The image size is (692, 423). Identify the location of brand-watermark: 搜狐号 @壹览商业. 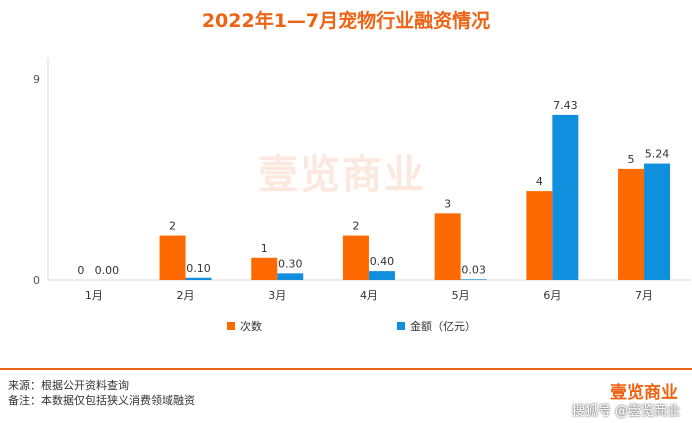
(625, 411).